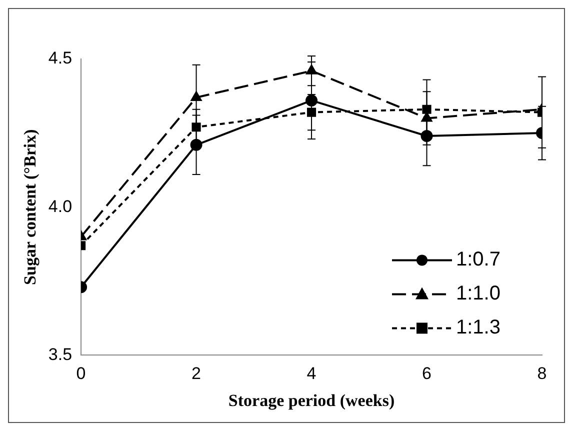 This screenshot has height=435, width=577. What do you see at coordinates (81, 374) in the screenshot?
I see `x-tick-label: 0` at bounding box center [81, 374].